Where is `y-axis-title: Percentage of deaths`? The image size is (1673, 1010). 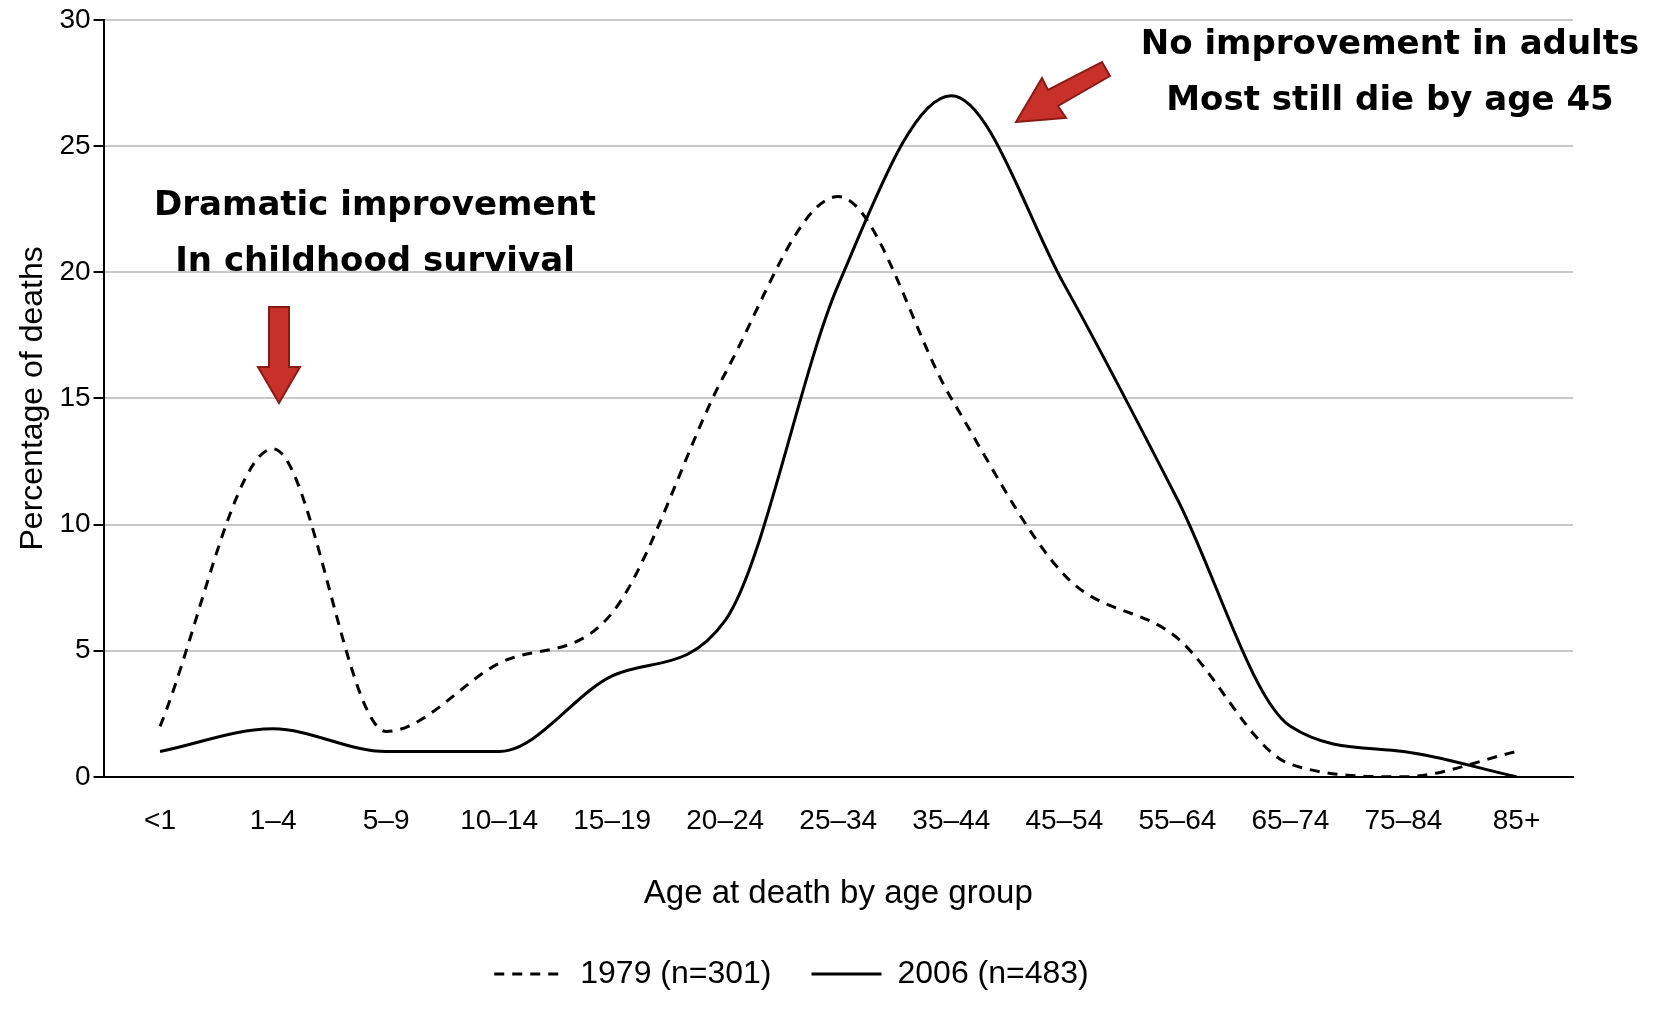
y-axis-title: Percentage of deaths is located at coordinates (31, 398).